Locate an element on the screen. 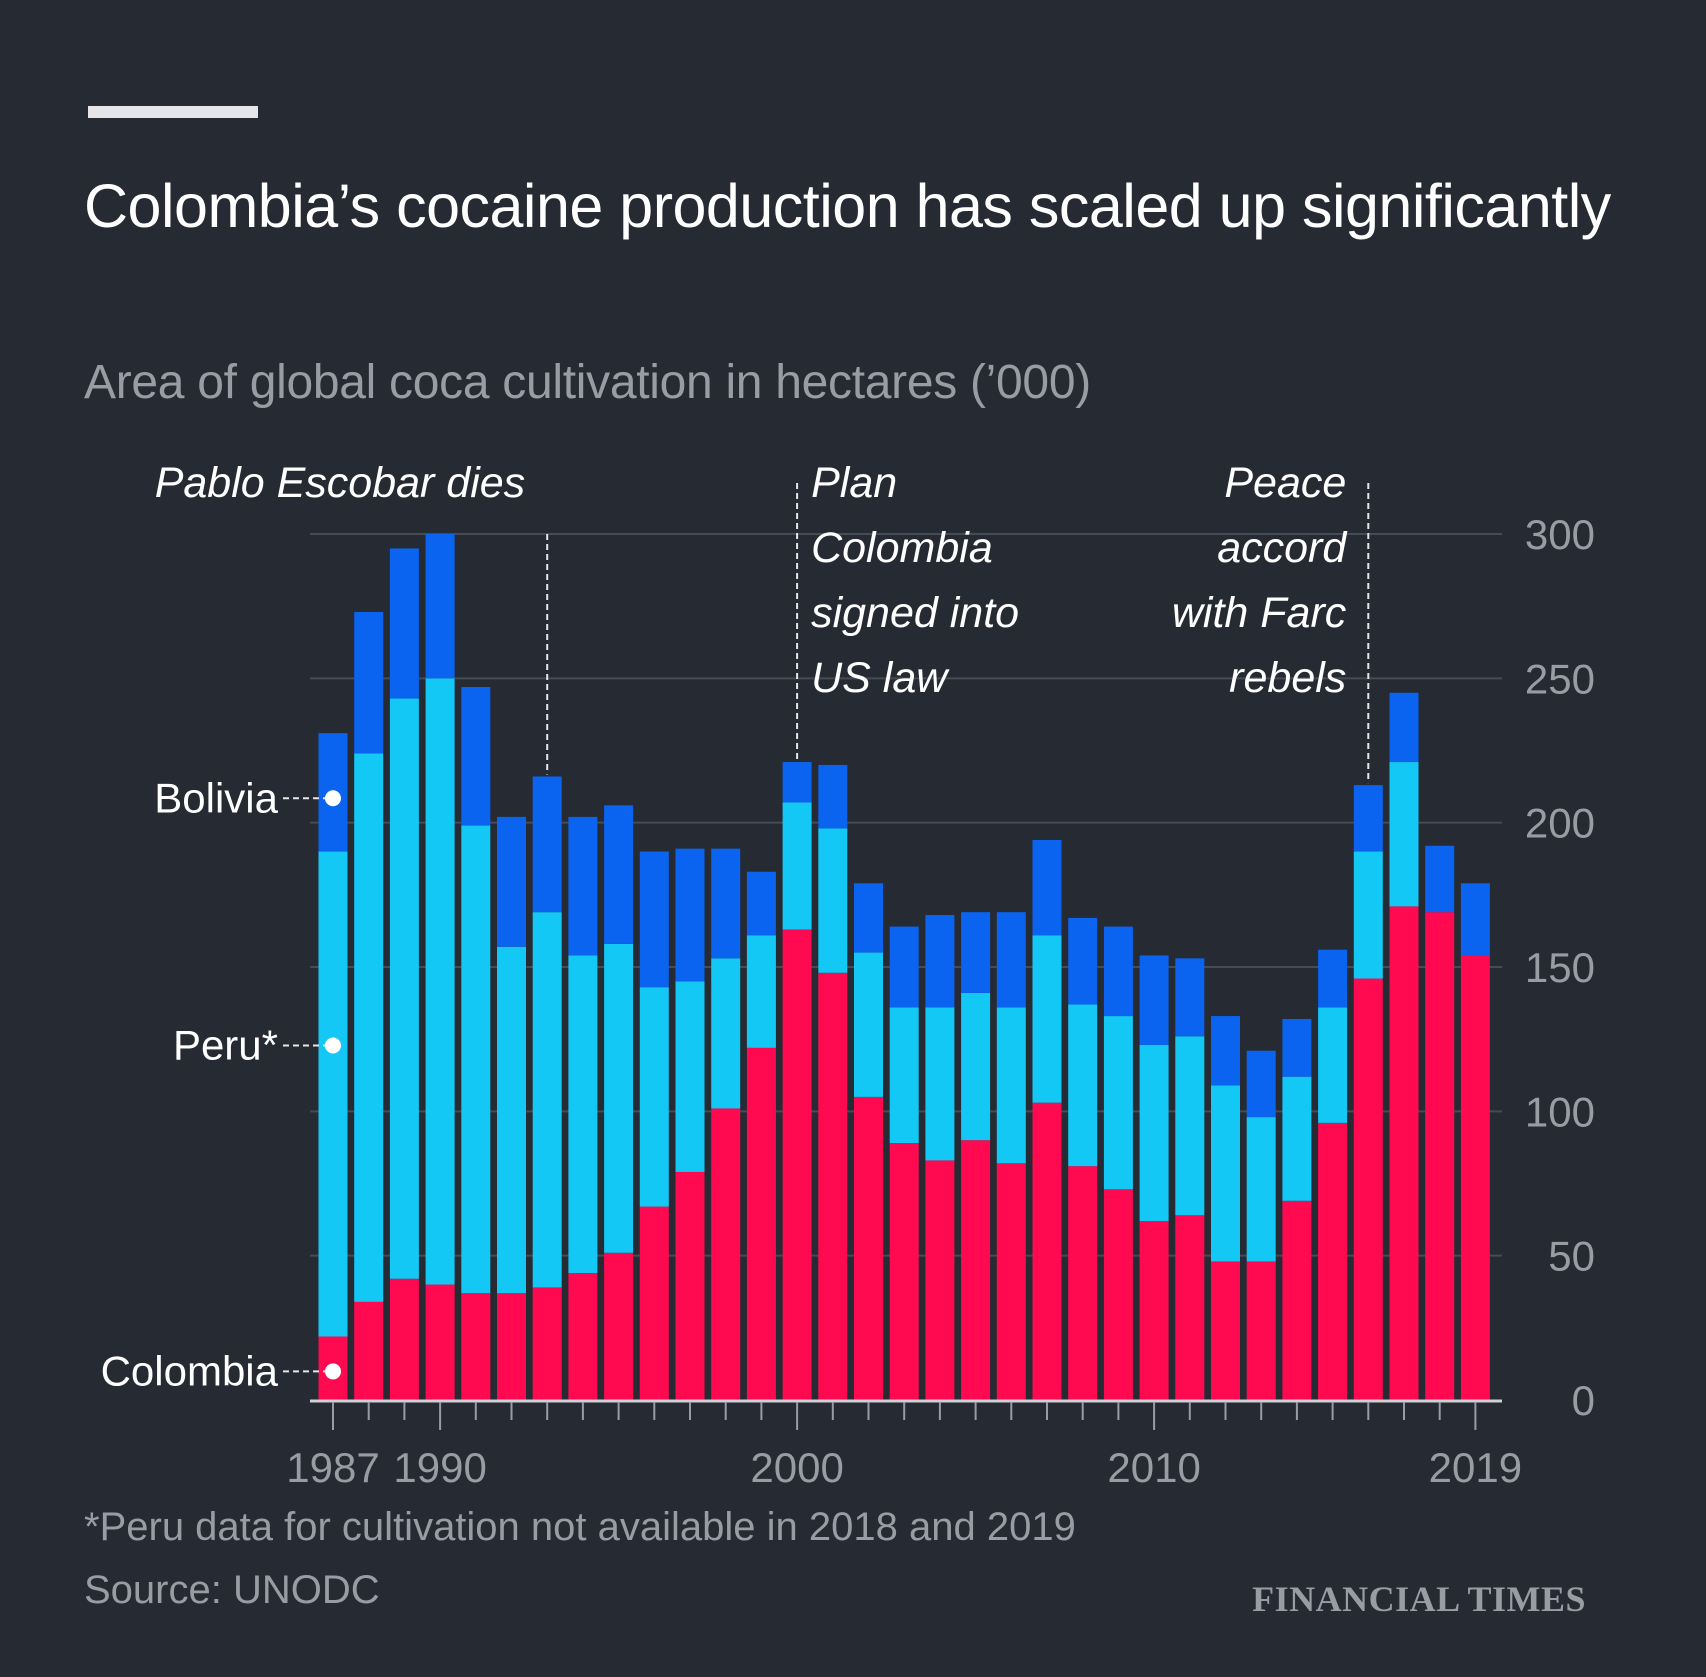 The width and height of the screenshot is (1706, 1677). bar-colombia-1994 is located at coordinates (583, 1336).